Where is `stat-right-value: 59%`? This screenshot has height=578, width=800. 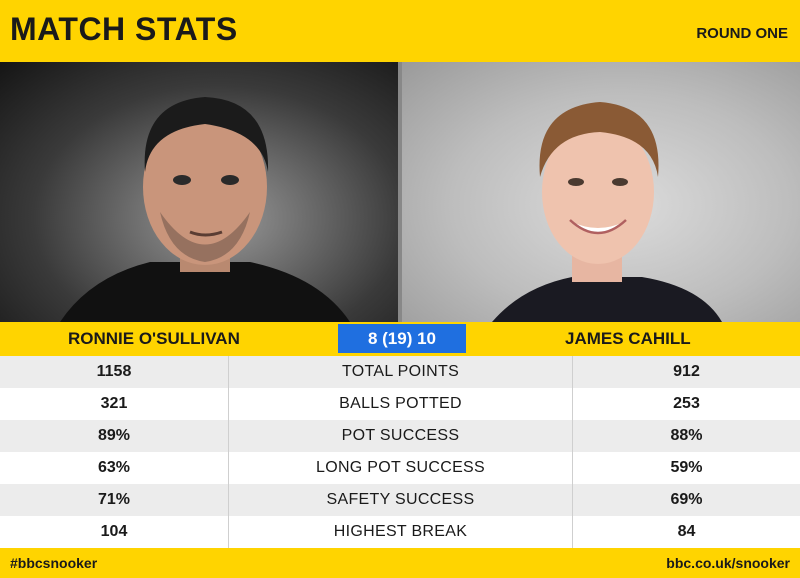 stat-right-value: 59% is located at coordinates (686, 467).